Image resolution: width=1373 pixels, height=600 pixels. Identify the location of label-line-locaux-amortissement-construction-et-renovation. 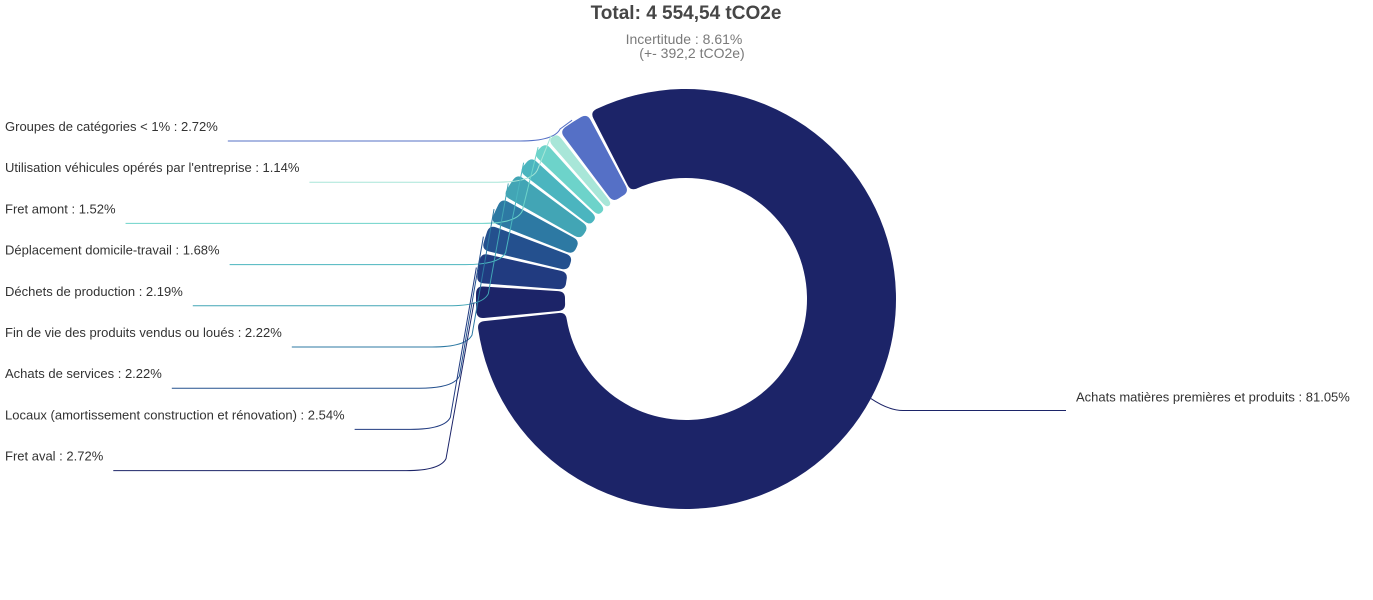
(415, 348).